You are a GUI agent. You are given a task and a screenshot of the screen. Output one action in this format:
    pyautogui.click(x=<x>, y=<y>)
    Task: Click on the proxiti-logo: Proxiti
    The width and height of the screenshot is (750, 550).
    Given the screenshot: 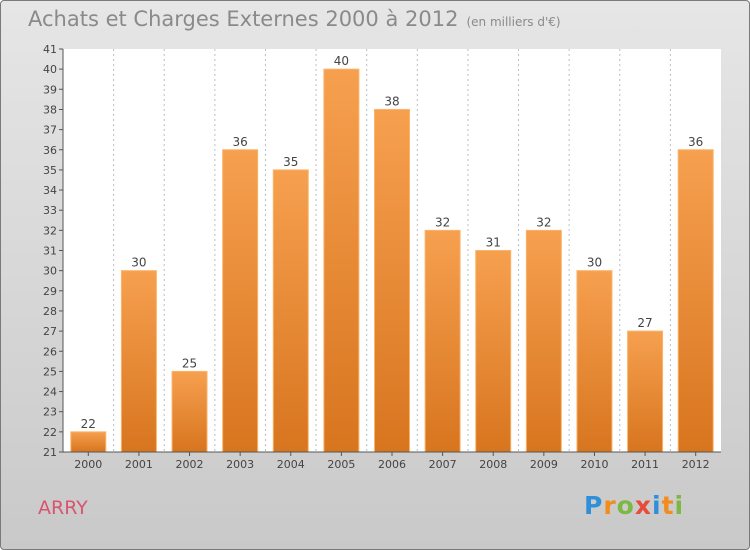 What is the action you would take?
    pyautogui.click(x=634, y=505)
    